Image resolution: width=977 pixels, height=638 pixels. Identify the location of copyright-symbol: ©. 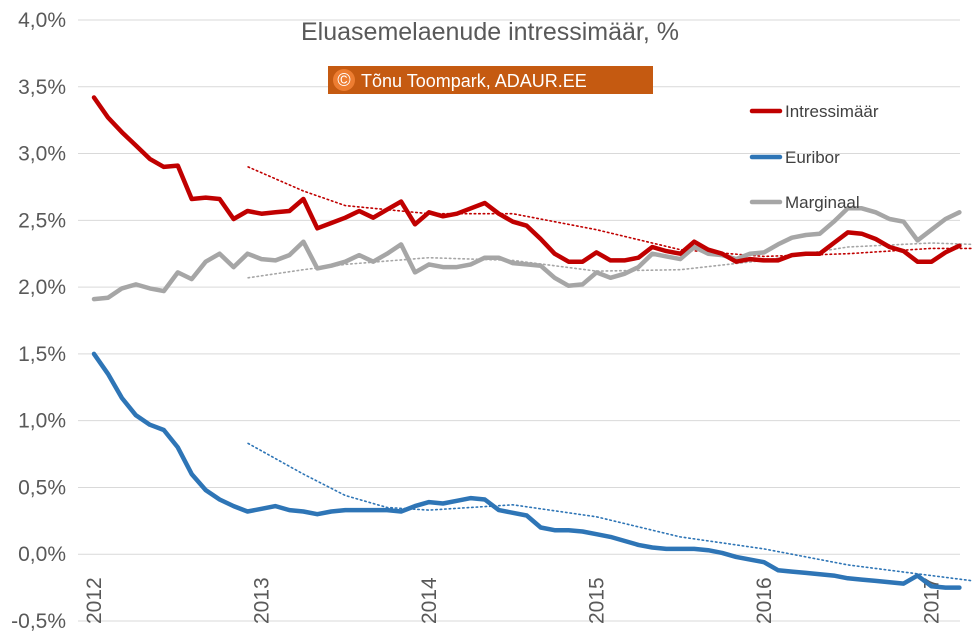
(343, 80).